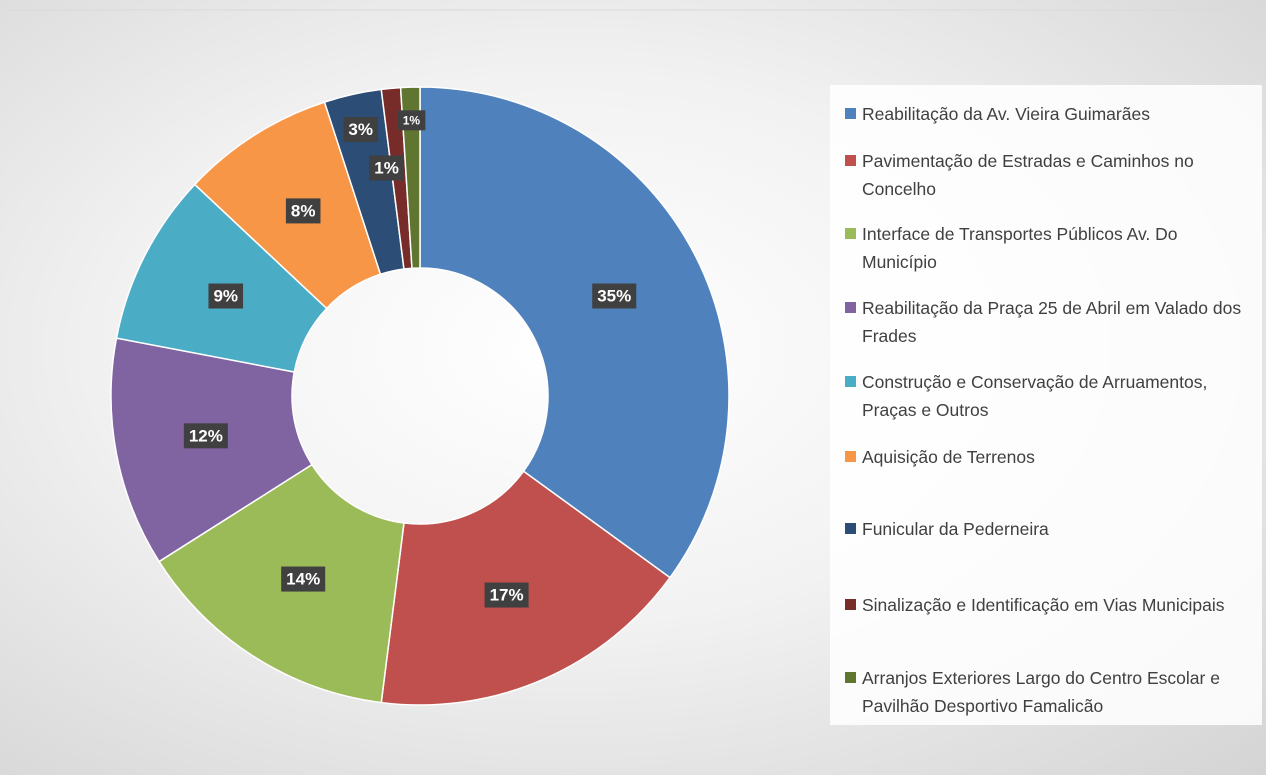  I want to click on data-label: 12%, so click(206, 435).